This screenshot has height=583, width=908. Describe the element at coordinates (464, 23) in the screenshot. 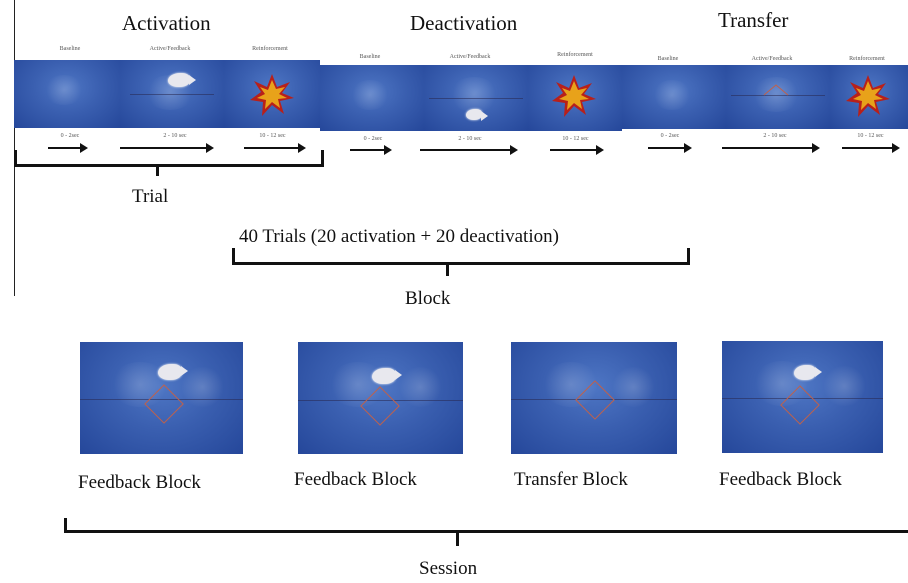

I see `heading-deactivation: Deactivation` at that location.